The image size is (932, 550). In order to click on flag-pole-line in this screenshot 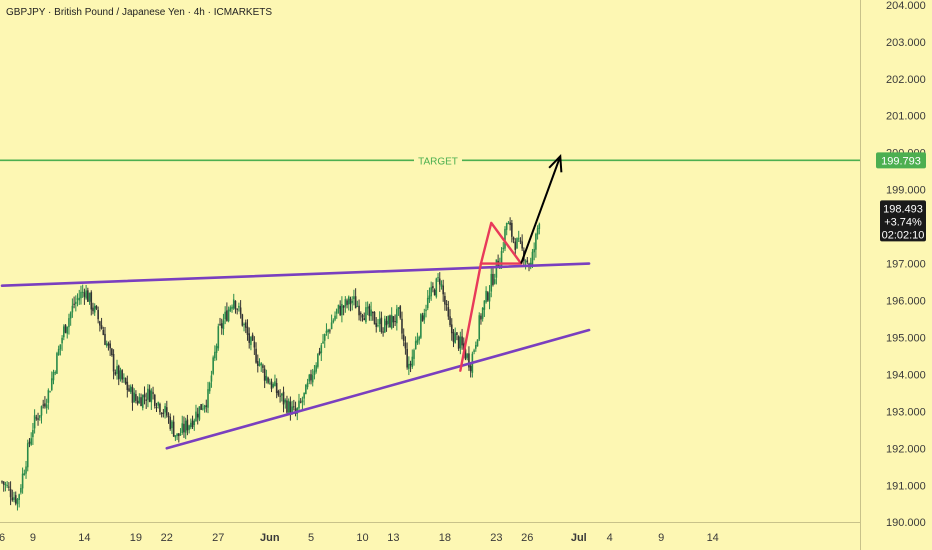, I will do `click(471, 317)`.